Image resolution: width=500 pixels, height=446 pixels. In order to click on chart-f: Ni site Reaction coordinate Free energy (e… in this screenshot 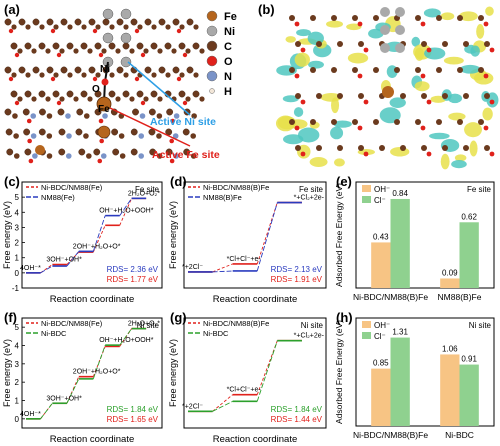, I will do `click(82, 381)`.